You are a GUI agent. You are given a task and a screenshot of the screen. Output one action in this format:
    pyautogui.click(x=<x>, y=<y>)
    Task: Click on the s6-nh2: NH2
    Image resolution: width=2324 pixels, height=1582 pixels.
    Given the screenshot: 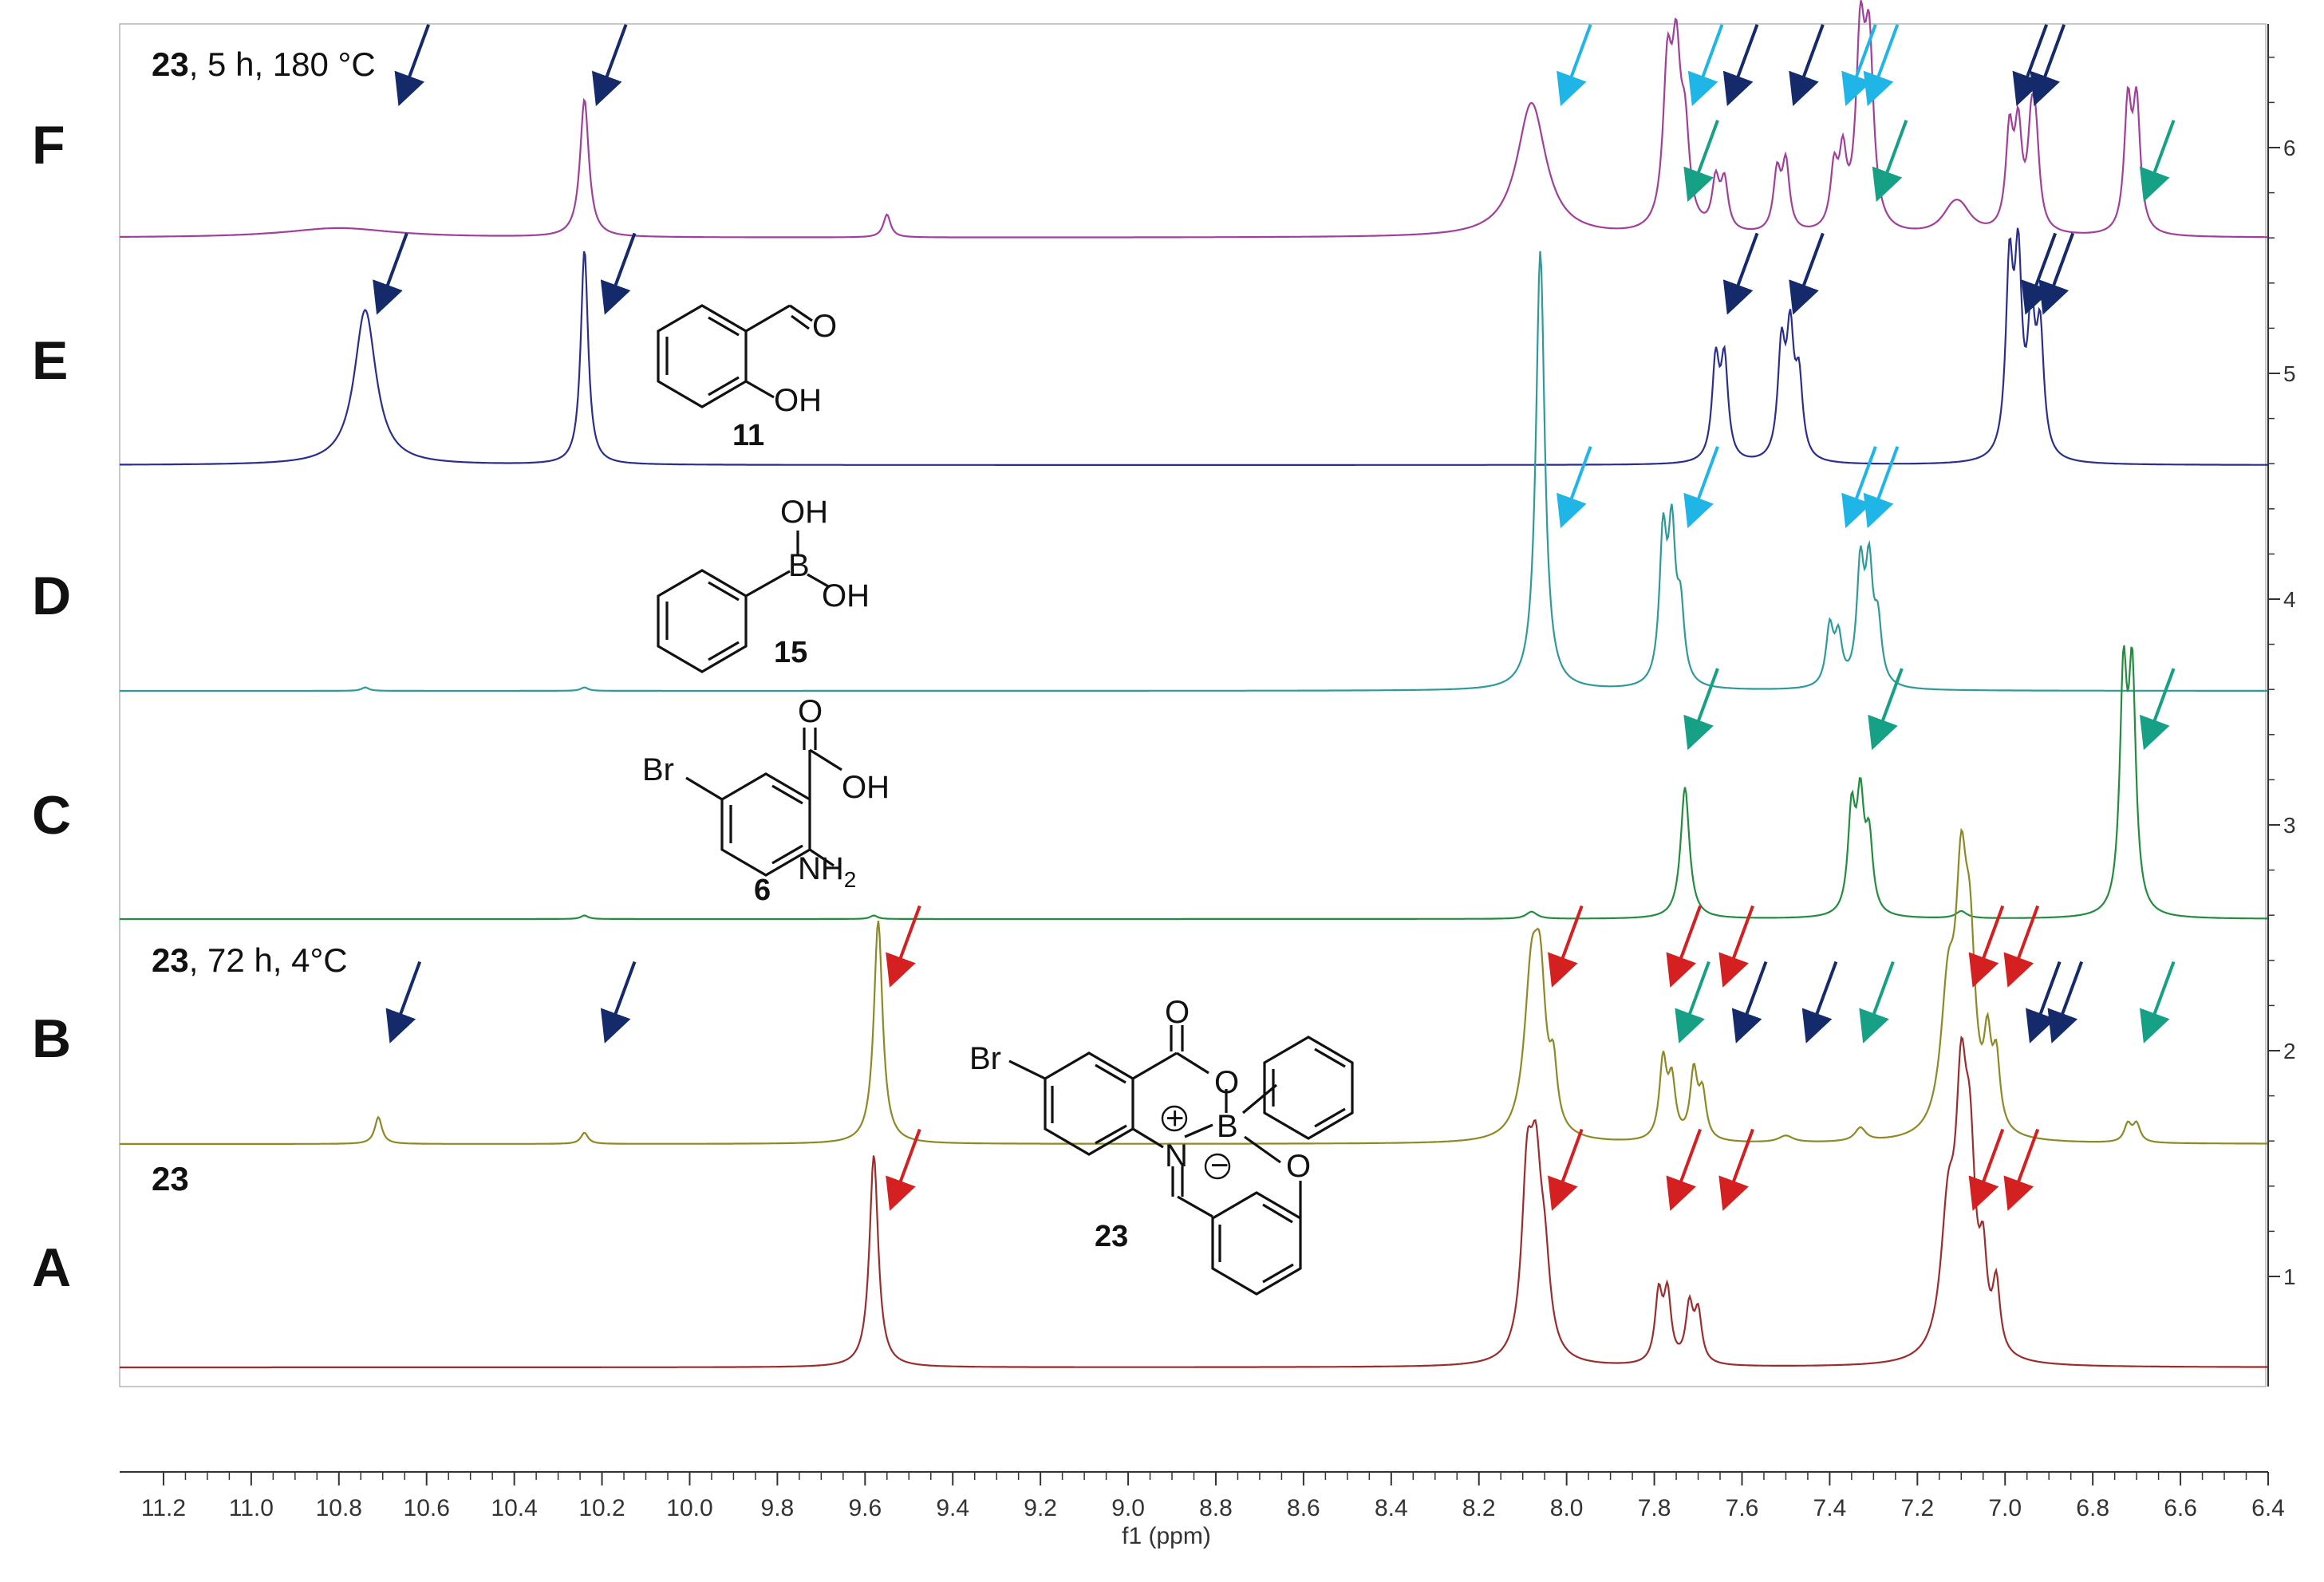 What is the action you would take?
    pyautogui.click(x=827, y=871)
    